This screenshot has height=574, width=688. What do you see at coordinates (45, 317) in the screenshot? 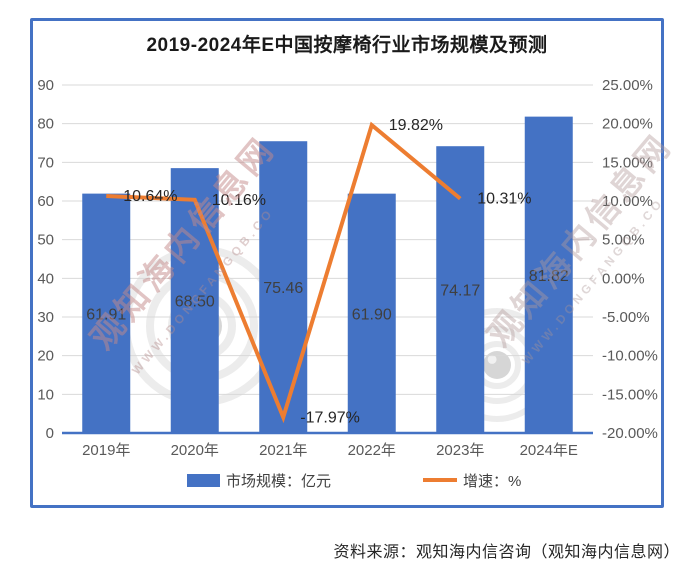
I see `left-axis-tick: 30` at bounding box center [45, 317].